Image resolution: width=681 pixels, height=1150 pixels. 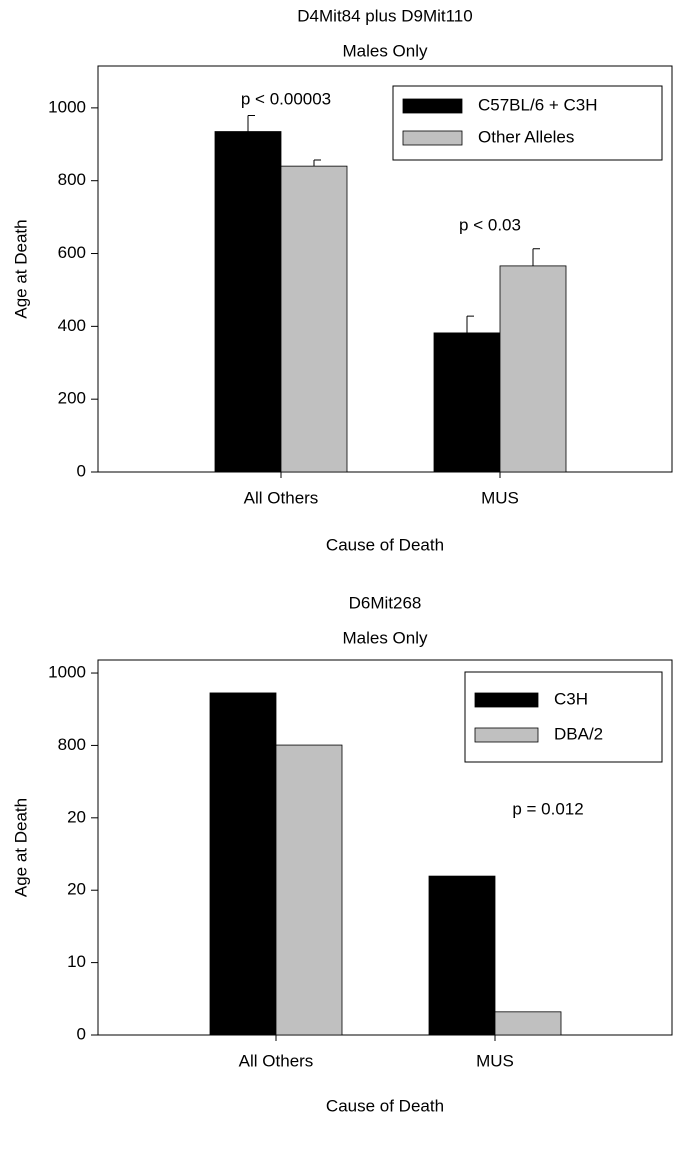 What do you see at coordinates (538, 104) in the screenshot?
I see `legend-label: C57BL/6 + C3H` at bounding box center [538, 104].